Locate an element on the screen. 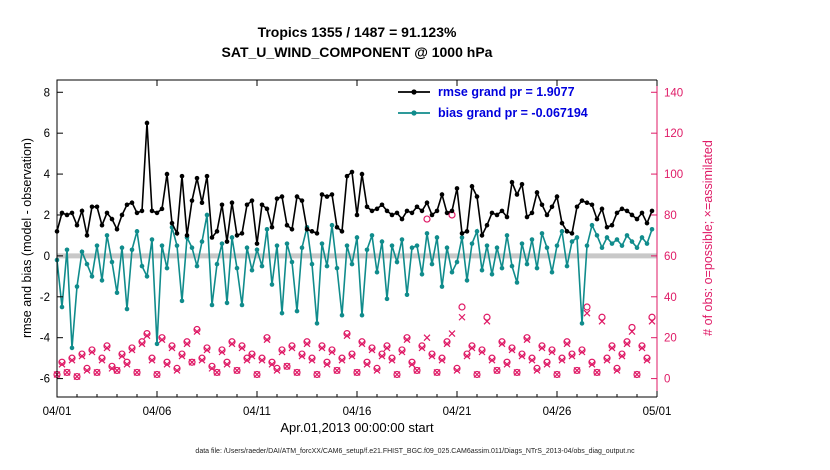 The height and width of the screenshot is (470, 830). svg-text: 04/16 is located at coordinates (357, 412).